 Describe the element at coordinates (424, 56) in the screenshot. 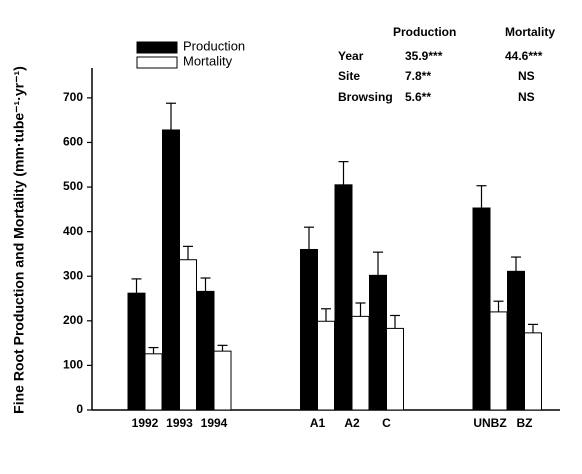

I see `stats-value: 35.9***` at that location.